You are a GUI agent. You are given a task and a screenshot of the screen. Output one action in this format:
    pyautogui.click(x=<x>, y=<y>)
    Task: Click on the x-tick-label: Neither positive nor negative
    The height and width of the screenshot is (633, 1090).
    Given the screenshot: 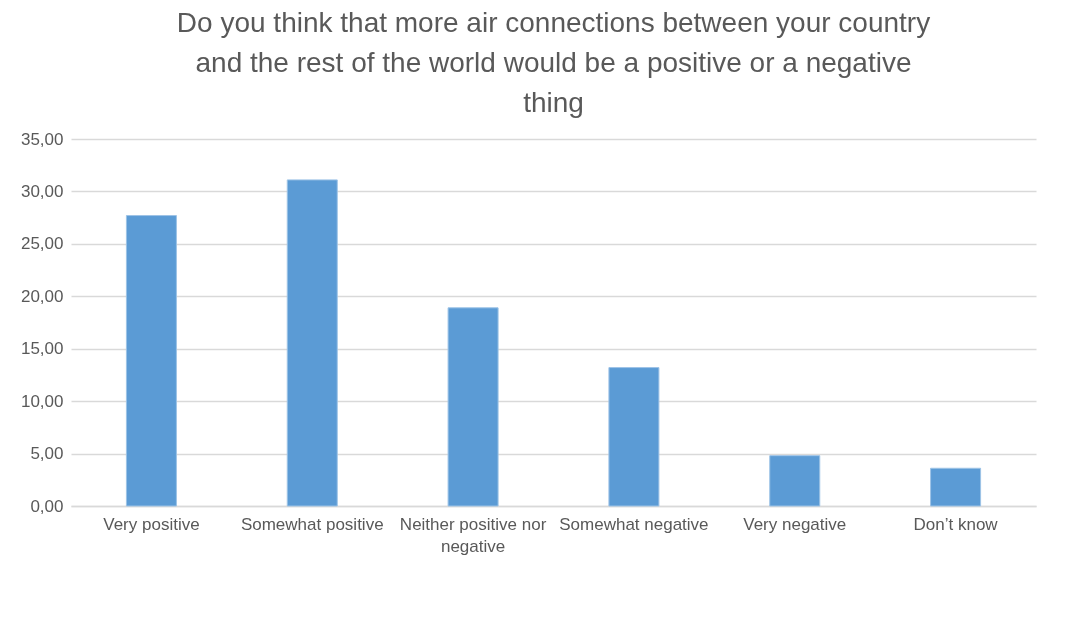 What is the action you would take?
    pyautogui.click(x=473, y=535)
    